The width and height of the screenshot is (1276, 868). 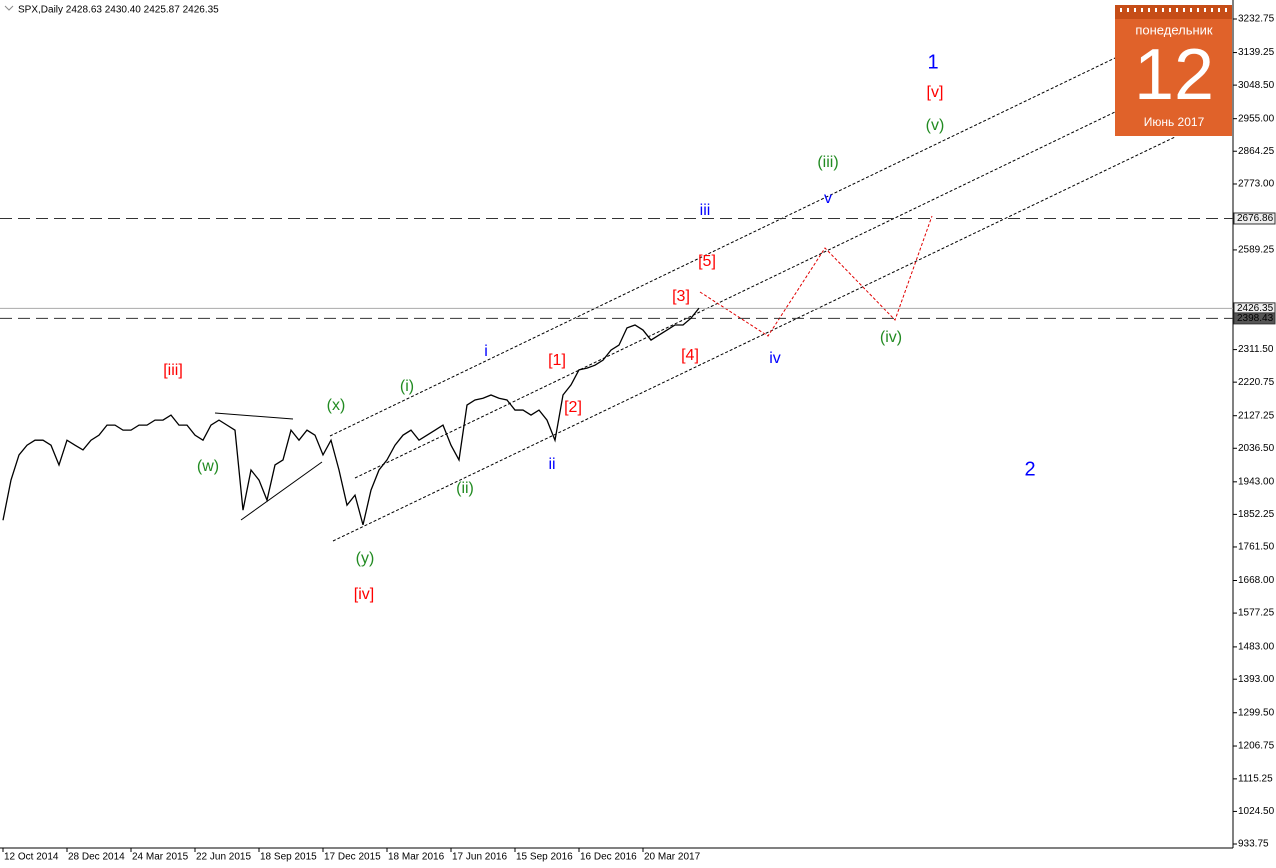 What do you see at coordinates (96, 857) in the screenshot?
I see `x-tick-label: 28 Dec 2014` at bounding box center [96, 857].